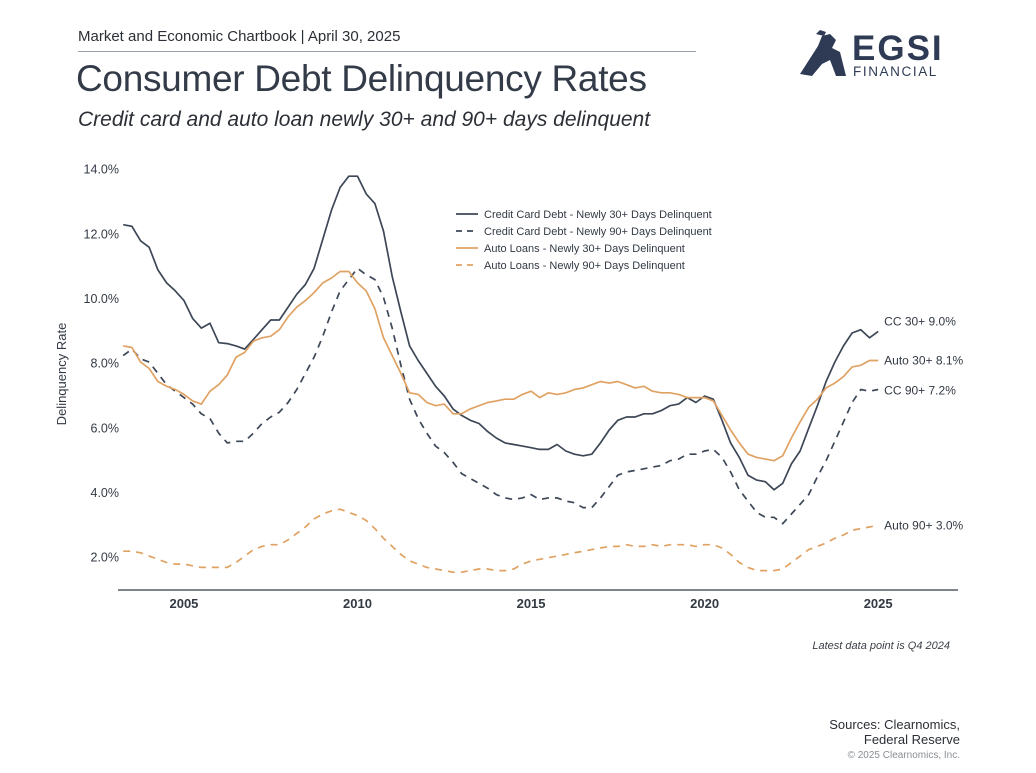 This screenshot has height=773, width=1036. What do you see at coordinates (903, 755) in the screenshot?
I see `copyright-note: © 2025 Clearnomics, Inc.` at bounding box center [903, 755].